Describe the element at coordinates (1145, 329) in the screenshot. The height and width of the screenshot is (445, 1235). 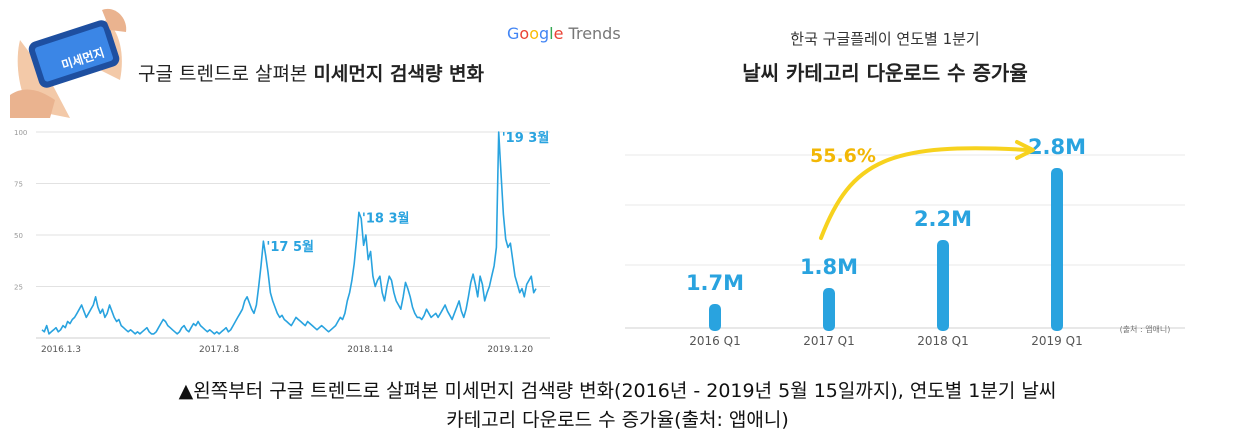
I see `source-note: (출처 : 앱애니)` at that location.